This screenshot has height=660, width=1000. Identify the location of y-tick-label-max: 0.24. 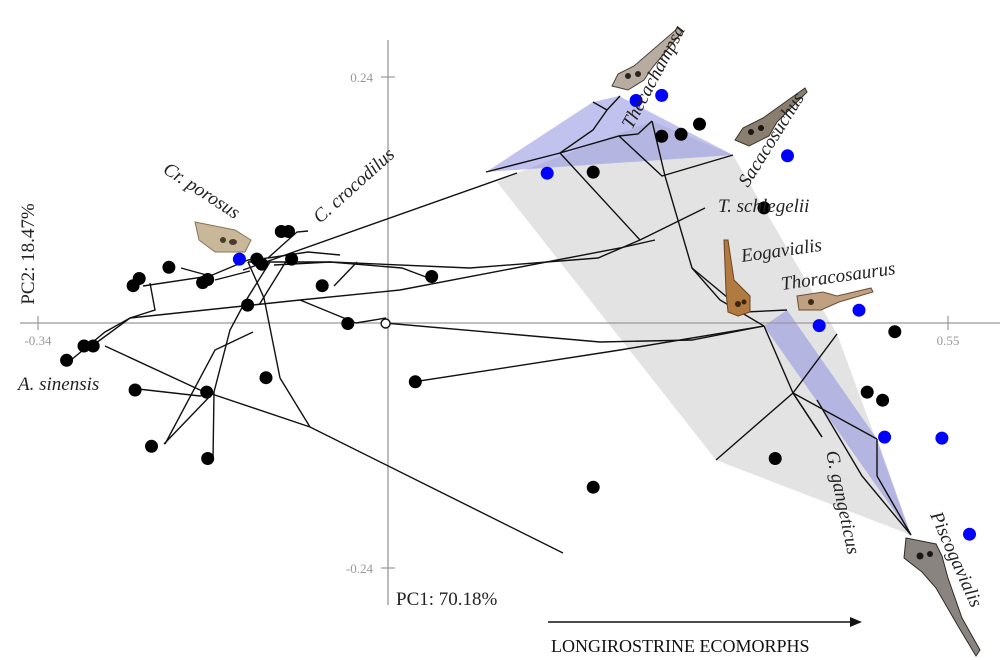
(361, 77).